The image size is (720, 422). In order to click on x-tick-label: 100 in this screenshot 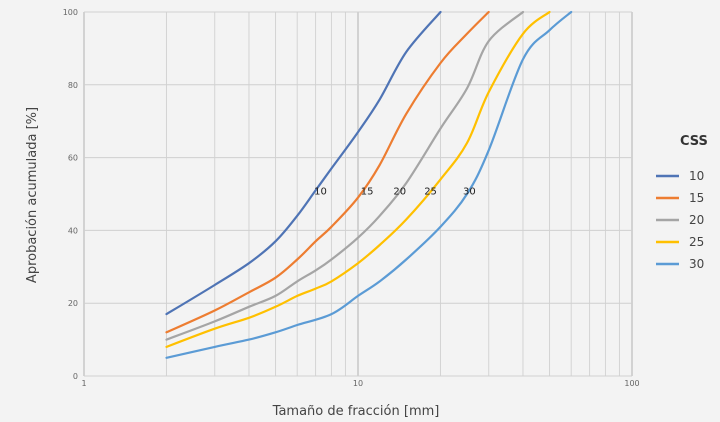, I will do `click(631, 383)`.